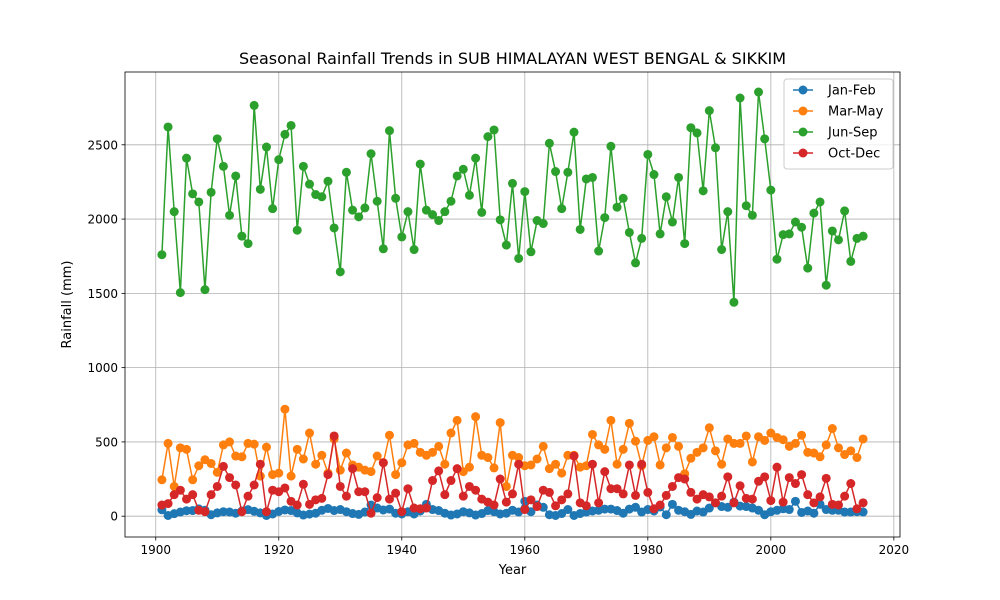 The width and height of the screenshot is (1000, 600). Describe the element at coordinates (114, 517) in the screenshot. I see `y-tick-label: 0` at that location.